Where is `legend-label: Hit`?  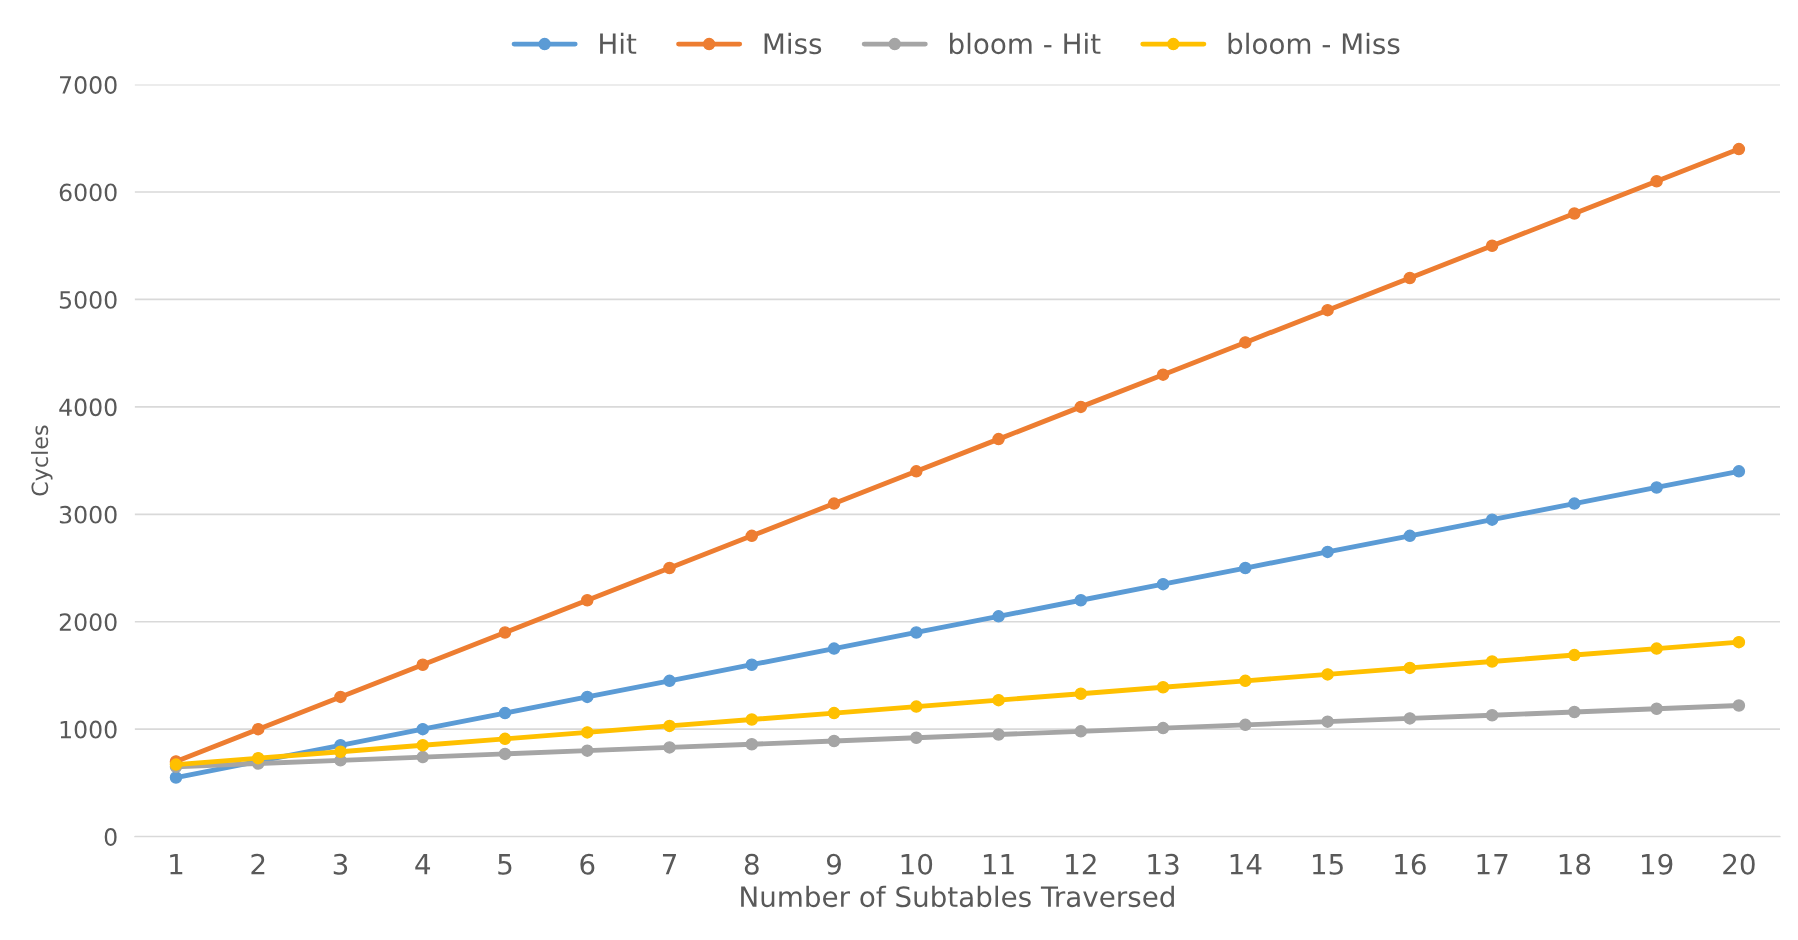
legend-label: Hit is located at coordinates (618, 43).